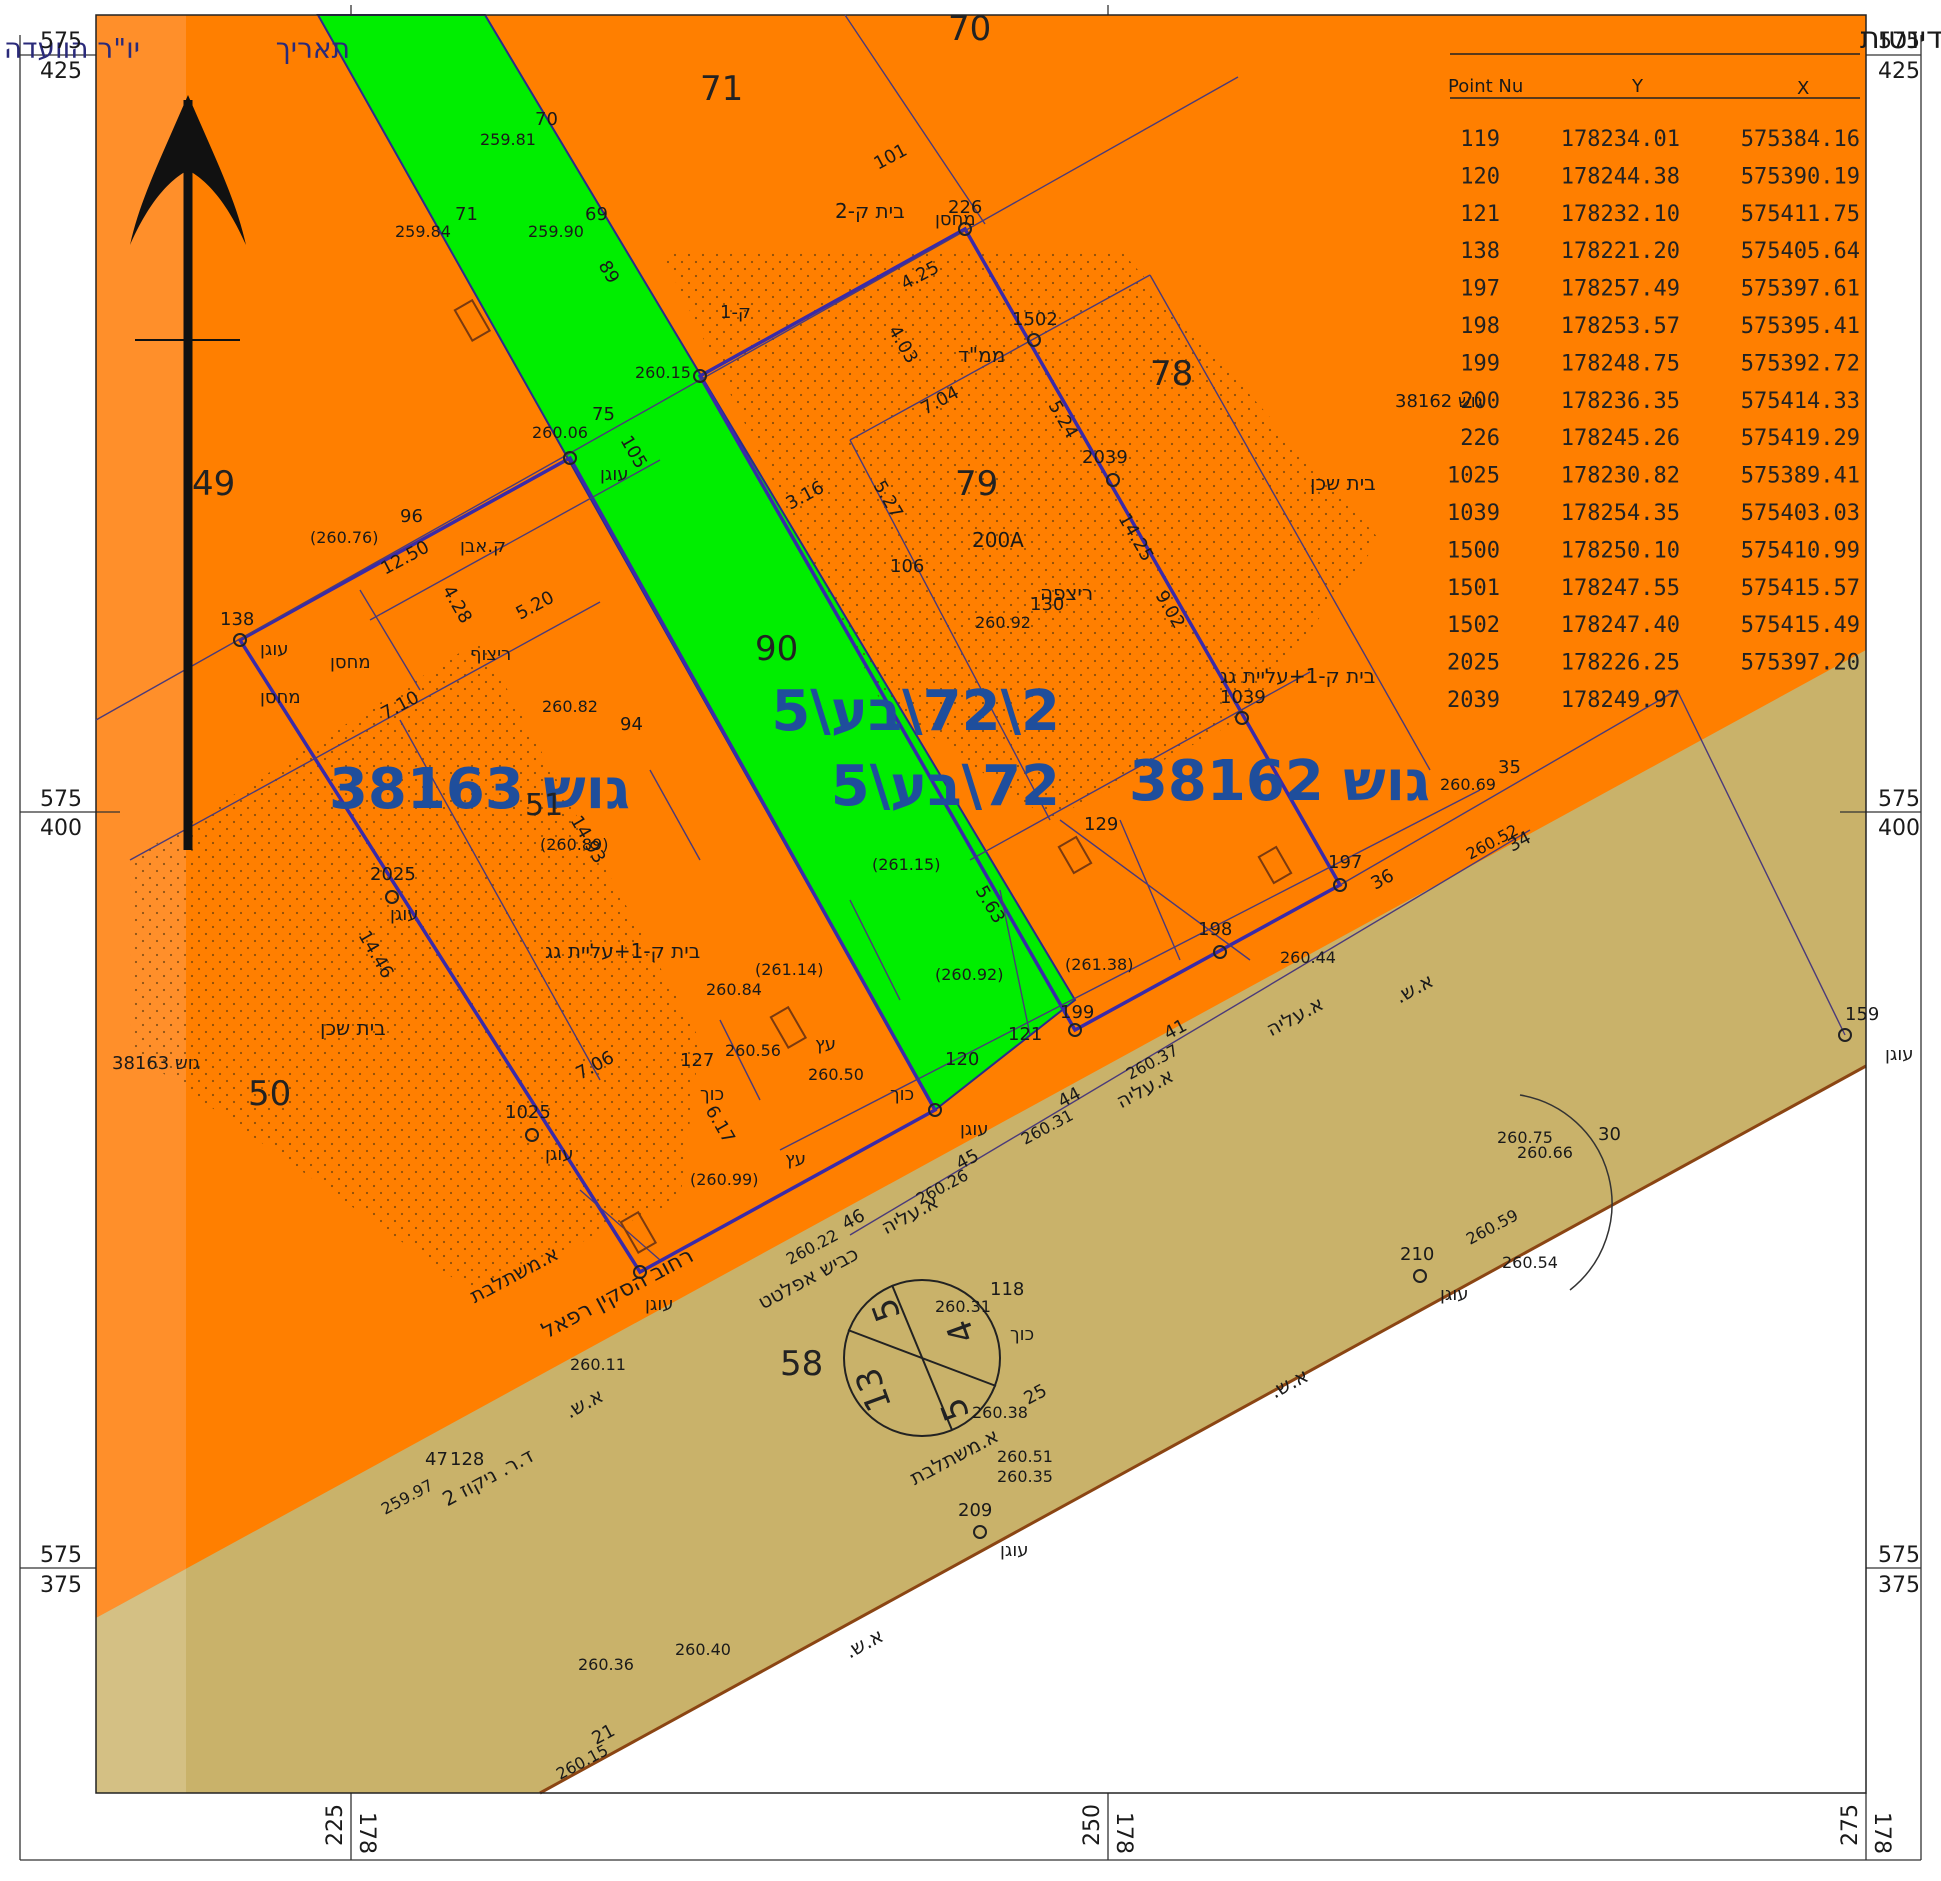 Image resolution: width=1941 pixels, height=1881 pixels. What do you see at coordinates (1899, 799) in the screenshot?
I see `grid-right-mid-a: 575` at bounding box center [1899, 799].